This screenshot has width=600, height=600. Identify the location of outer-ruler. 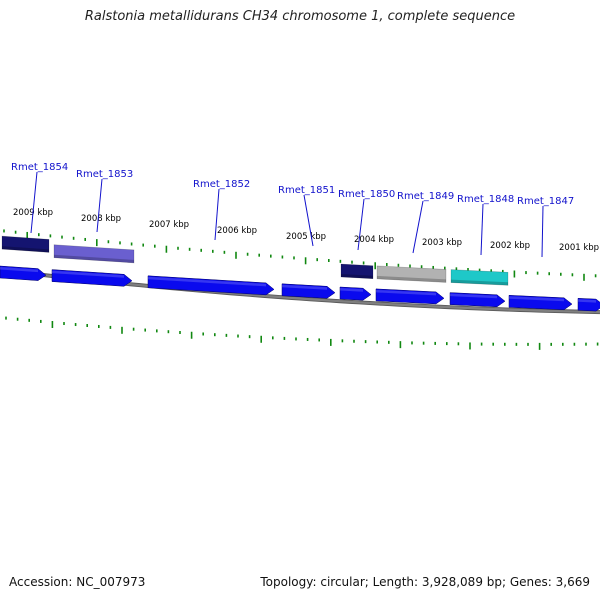
(300, 255).